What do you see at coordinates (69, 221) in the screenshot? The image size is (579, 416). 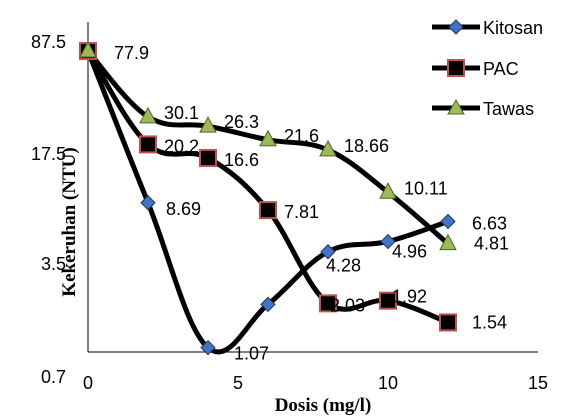 I see `y-axis-title: Kekeruhan (NTU)` at bounding box center [69, 221].